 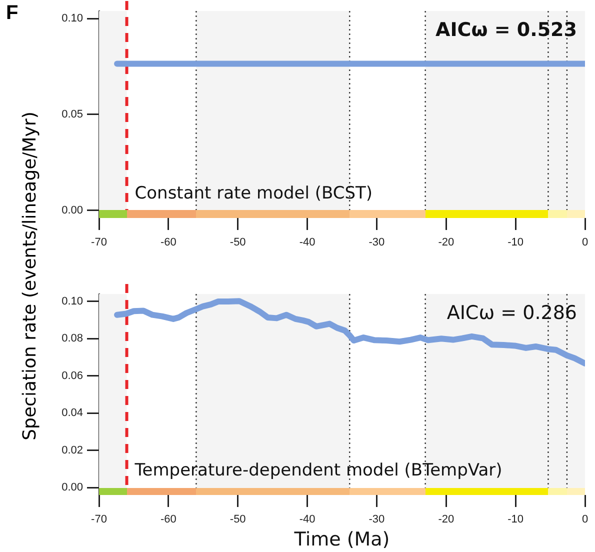 I want to click on y-axis-title: Speciation rate (events/lineage/Myr), so click(x=30, y=276).